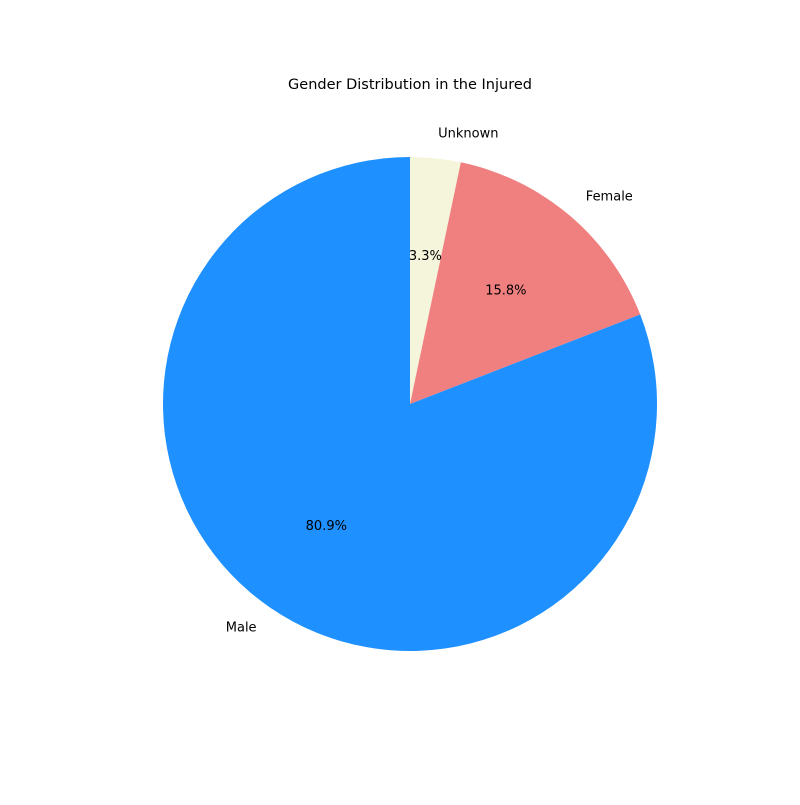 This screenshot has height=805, width=800. What do you see at coordinates (410, 85) in the screenshot?
I see `chart-title: Gender Distribution in the Injured` at bounding box center [410, 85].